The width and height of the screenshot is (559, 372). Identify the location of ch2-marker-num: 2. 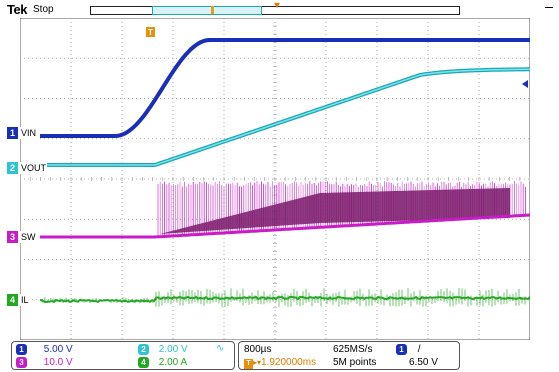
(12, 168).